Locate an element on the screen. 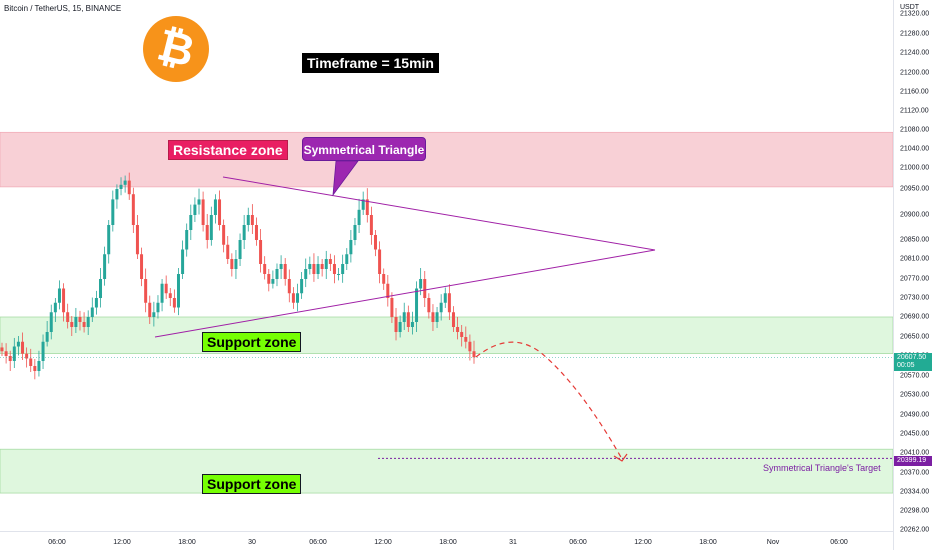 This screenshot has height=555, width=932. projection-arrowhead is located at coordinates (620, 457).